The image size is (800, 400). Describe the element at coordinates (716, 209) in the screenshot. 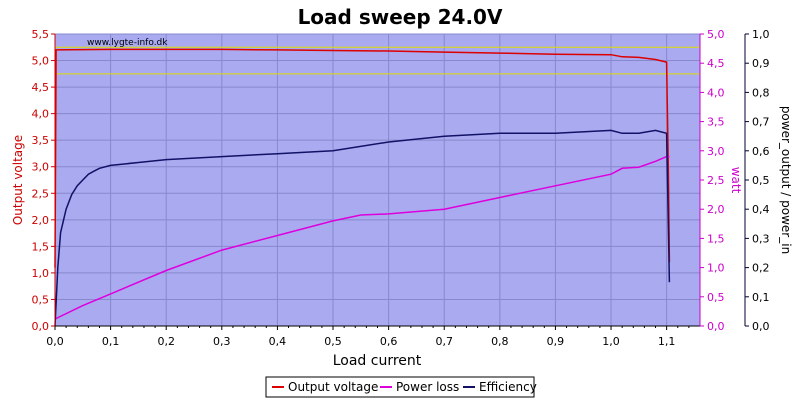

I see `y-watt-tick-label: 2,0` at that location.